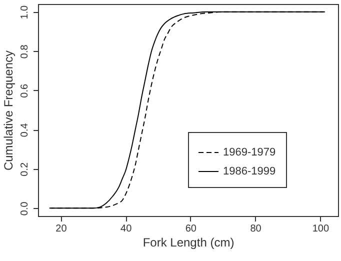 This screenshot has width=341, height=261. What do you see at coordinates (25, 51) in the screenshot?
I see `y-tick-label: 0.8` at bounding box center [25, 51].